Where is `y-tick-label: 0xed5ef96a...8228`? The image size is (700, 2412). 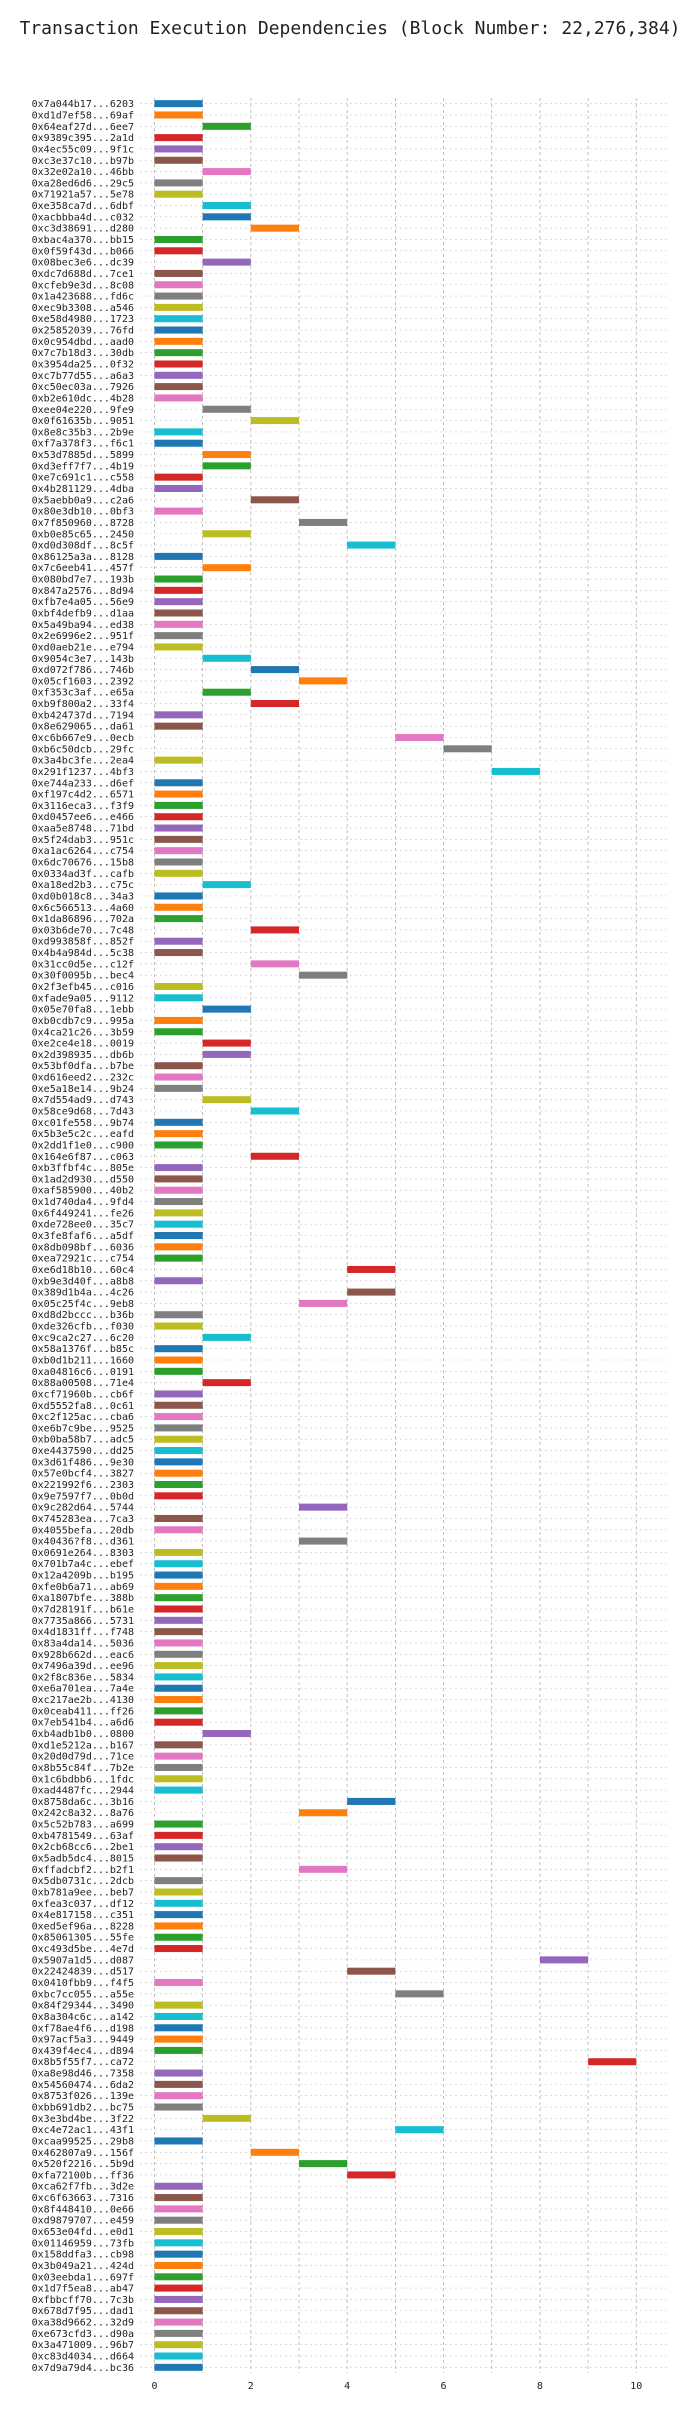
y-tick-label: 0xed5ef96a...8228 is located at coordinates (83, 1926).